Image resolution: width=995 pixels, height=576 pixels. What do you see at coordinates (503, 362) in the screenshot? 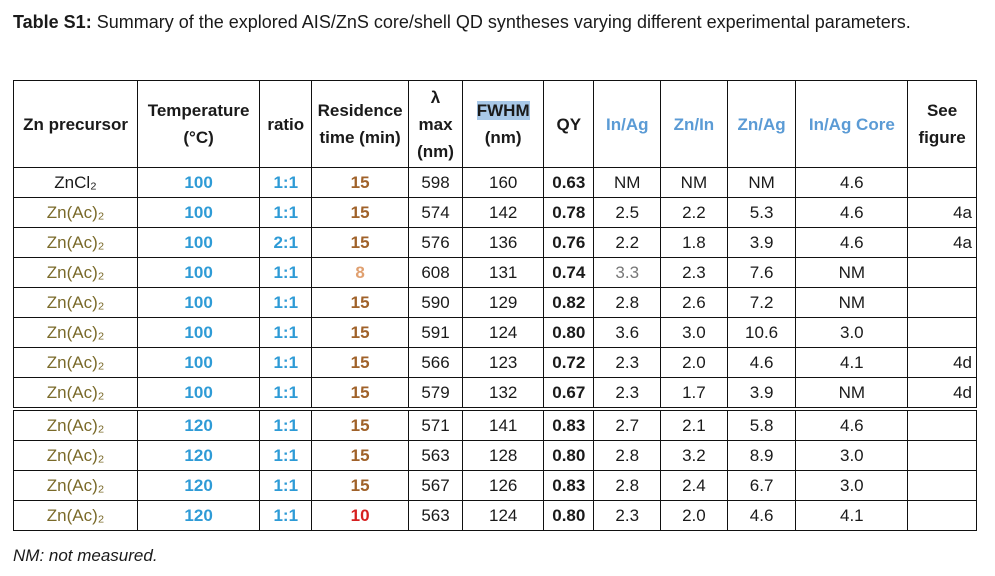
I see `cell-fwhm: 123` at bounding box center [503, 362].